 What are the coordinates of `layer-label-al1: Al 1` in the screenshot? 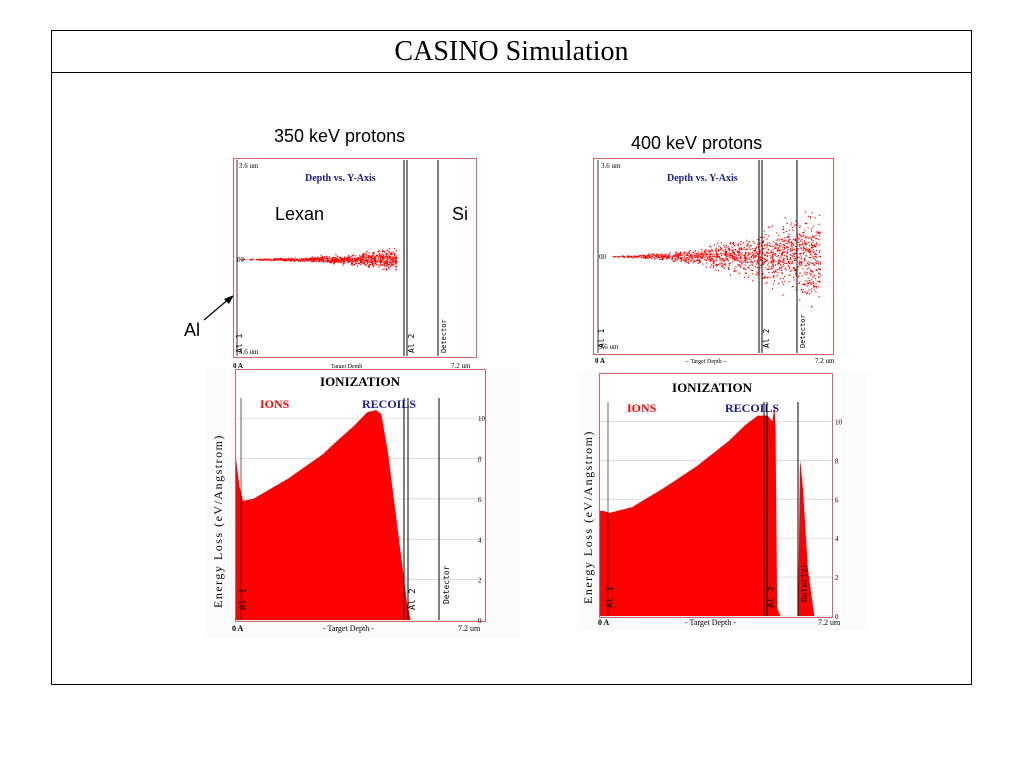 It's located at (239, 343).